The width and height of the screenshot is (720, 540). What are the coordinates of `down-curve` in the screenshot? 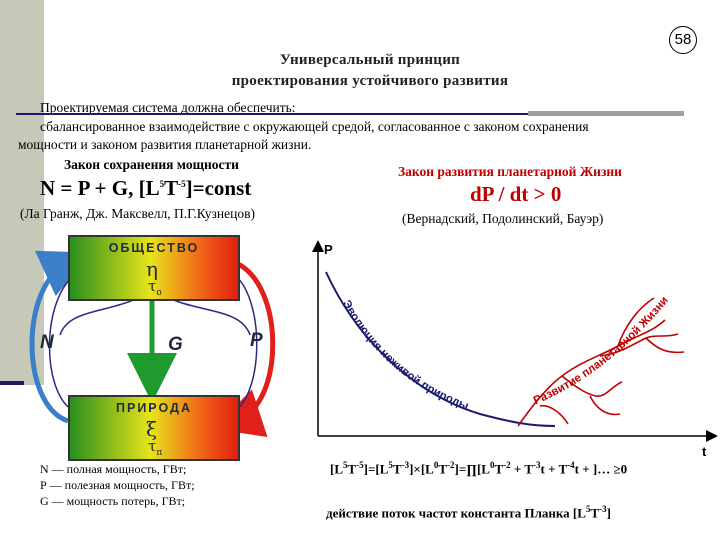 It's located at (440, 349).